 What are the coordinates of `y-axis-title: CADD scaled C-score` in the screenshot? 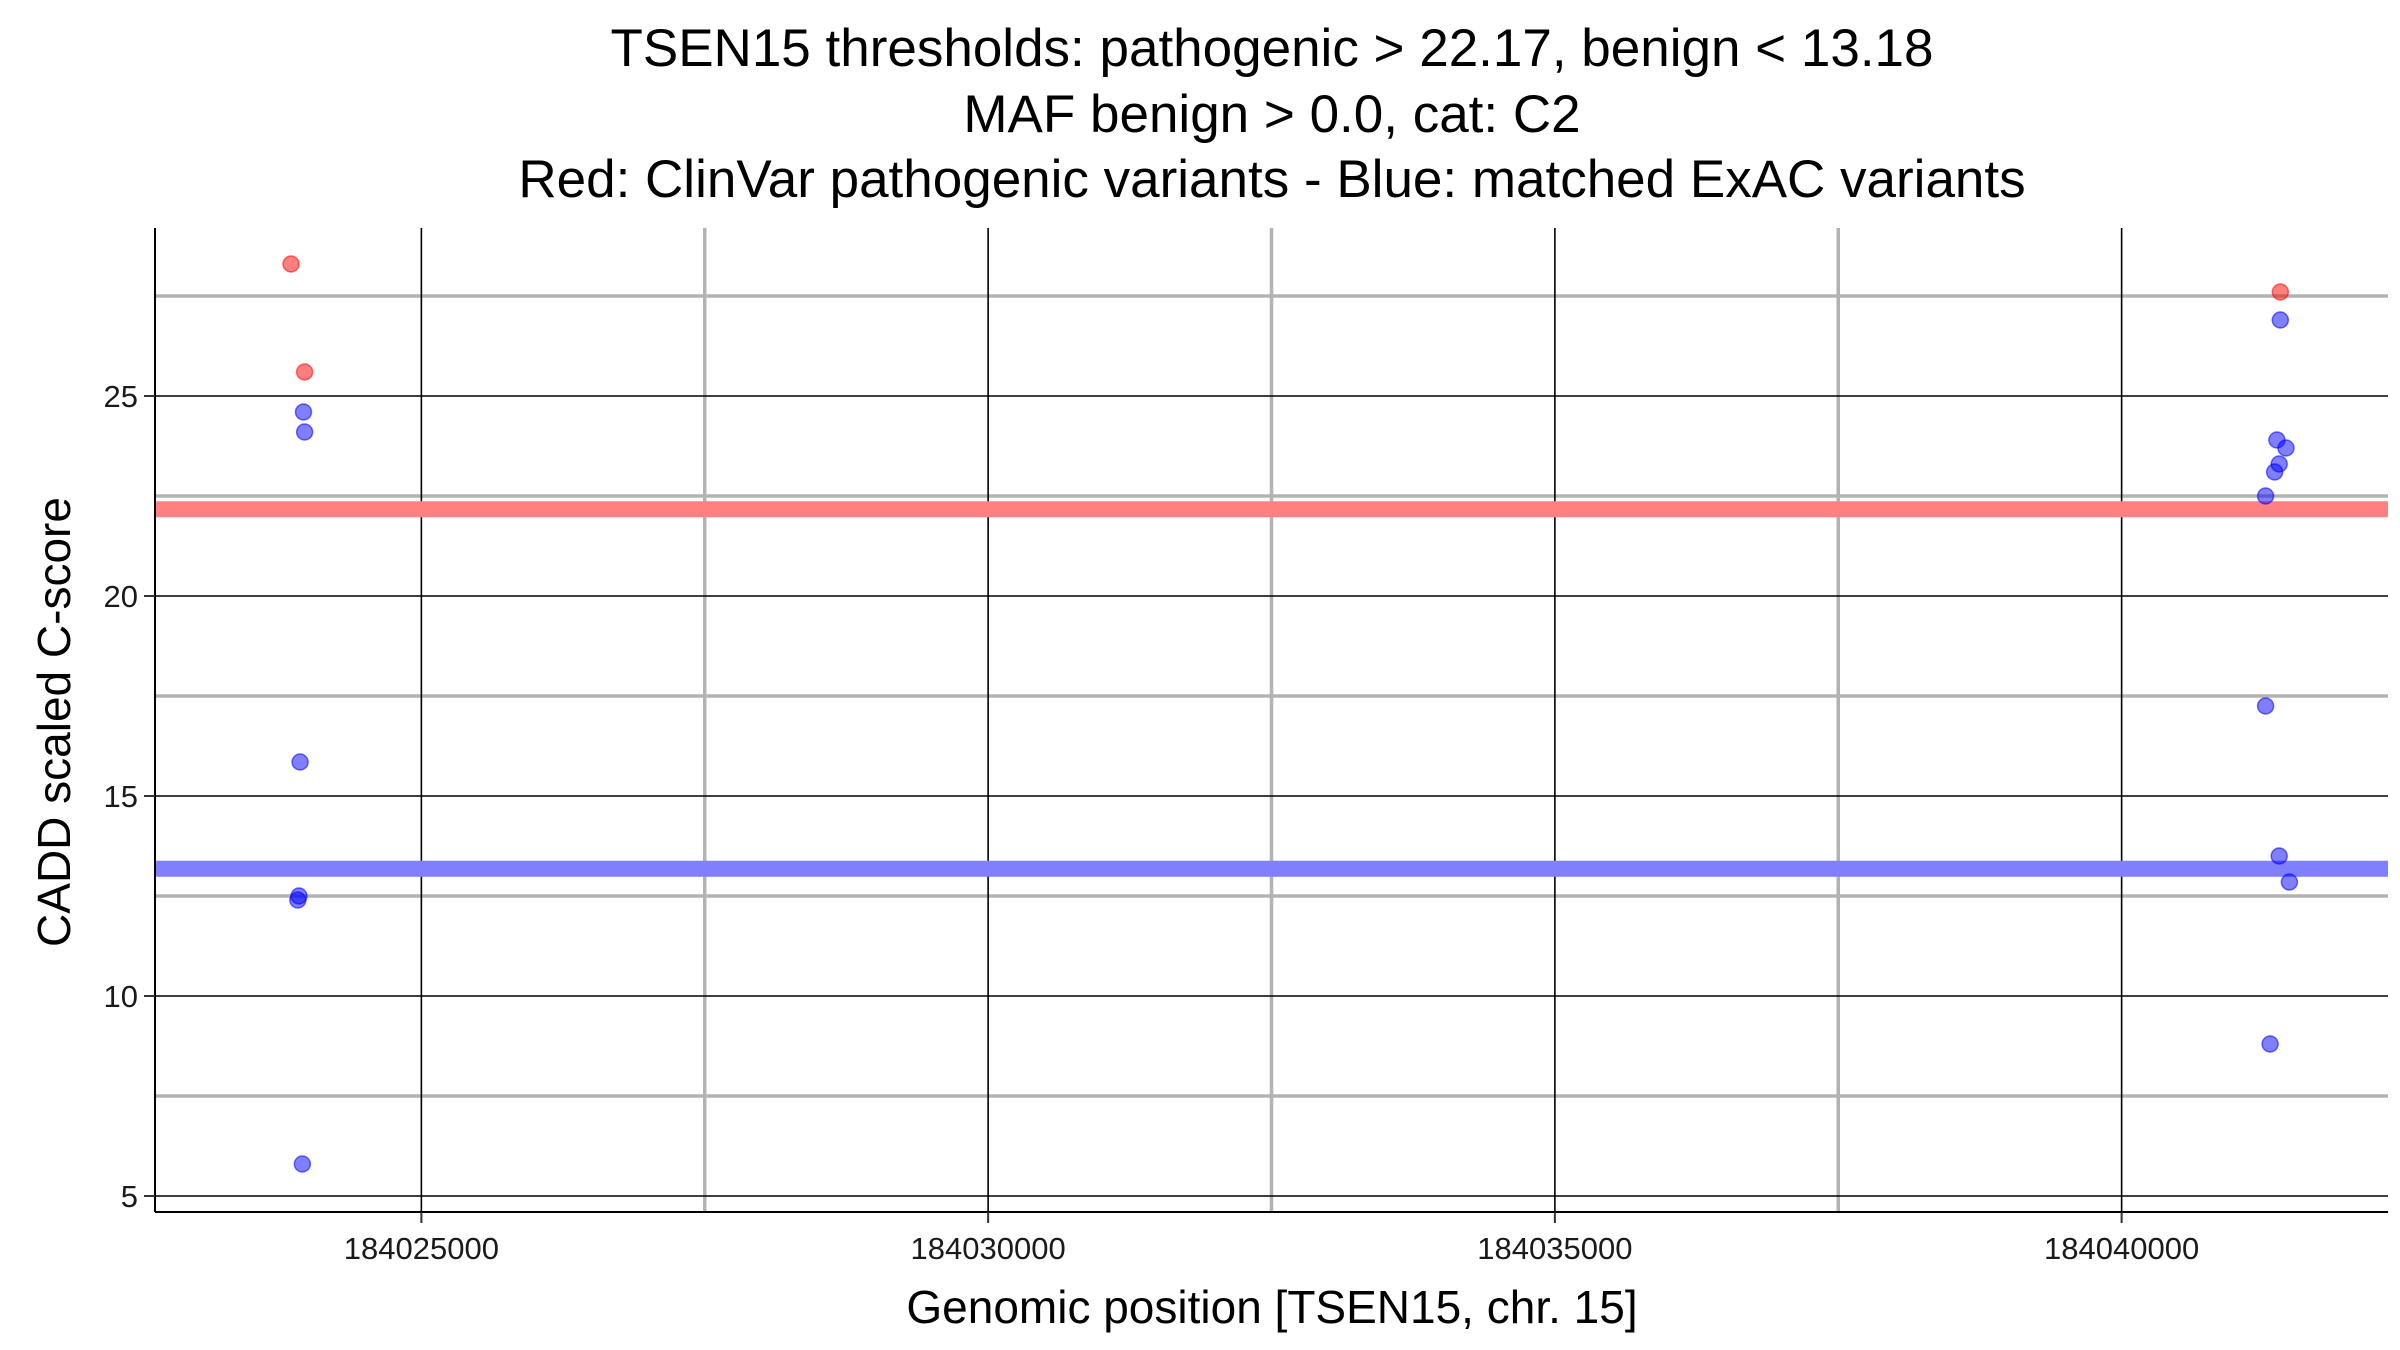 It's located at (54, 722).